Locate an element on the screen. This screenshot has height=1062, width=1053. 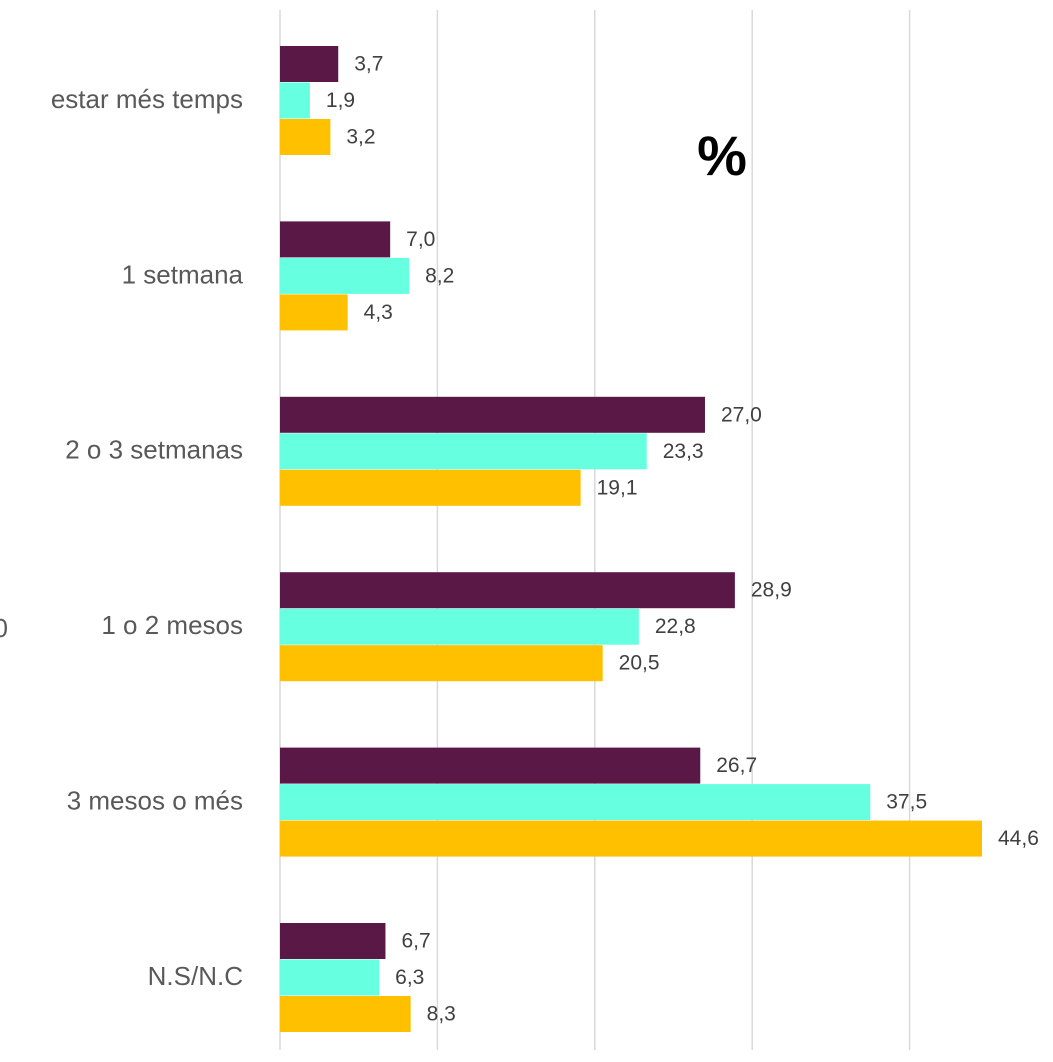
value-label: 3,7 is located at coordinates (368, 64).